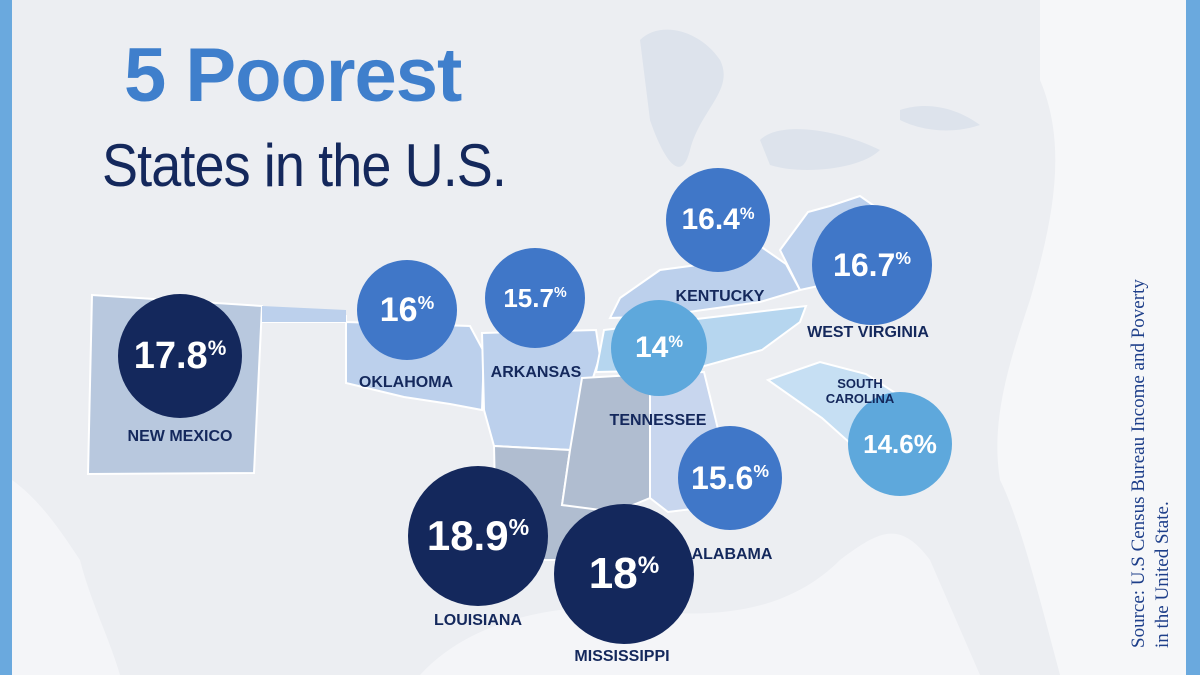 The image size is (1200, 675). Describe the element at coordinates (426, 303) in the screenshot. I see `unit-oklahoma: %` at that location.